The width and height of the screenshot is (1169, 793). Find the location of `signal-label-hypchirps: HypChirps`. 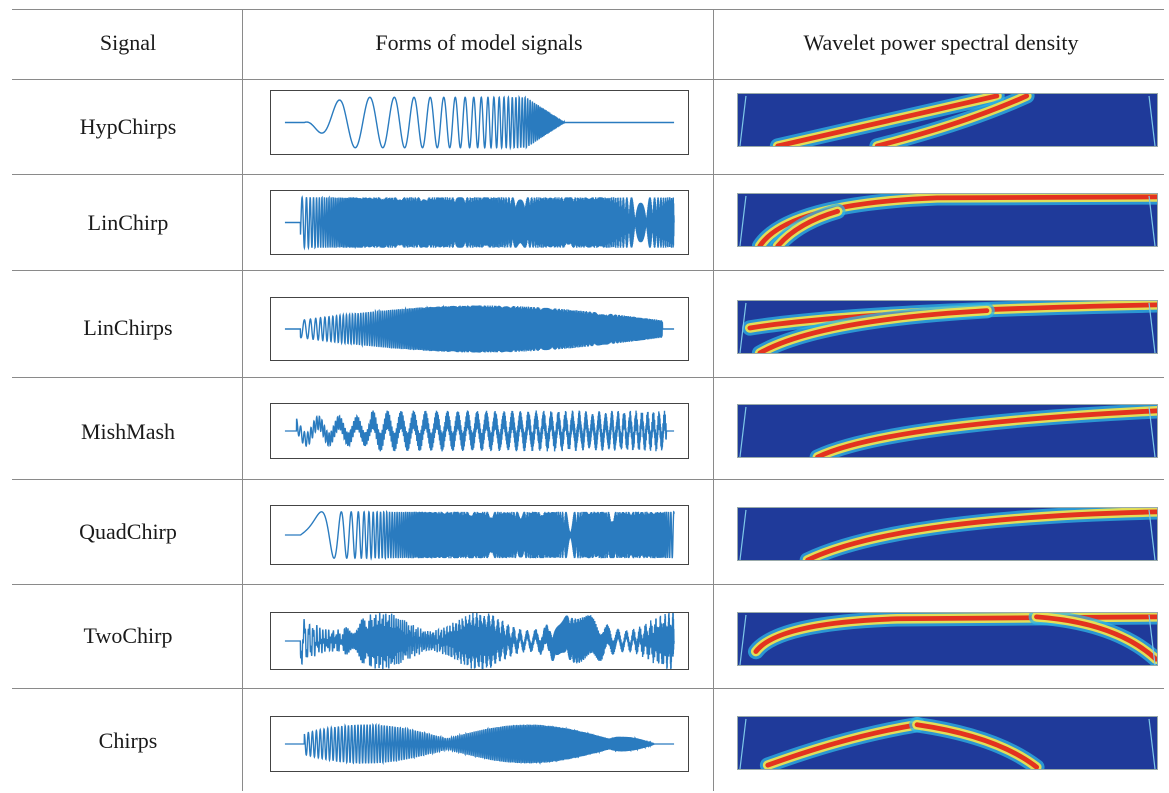

signal-label-hypchirps: HypChirps is located at coordinates (128, 127).